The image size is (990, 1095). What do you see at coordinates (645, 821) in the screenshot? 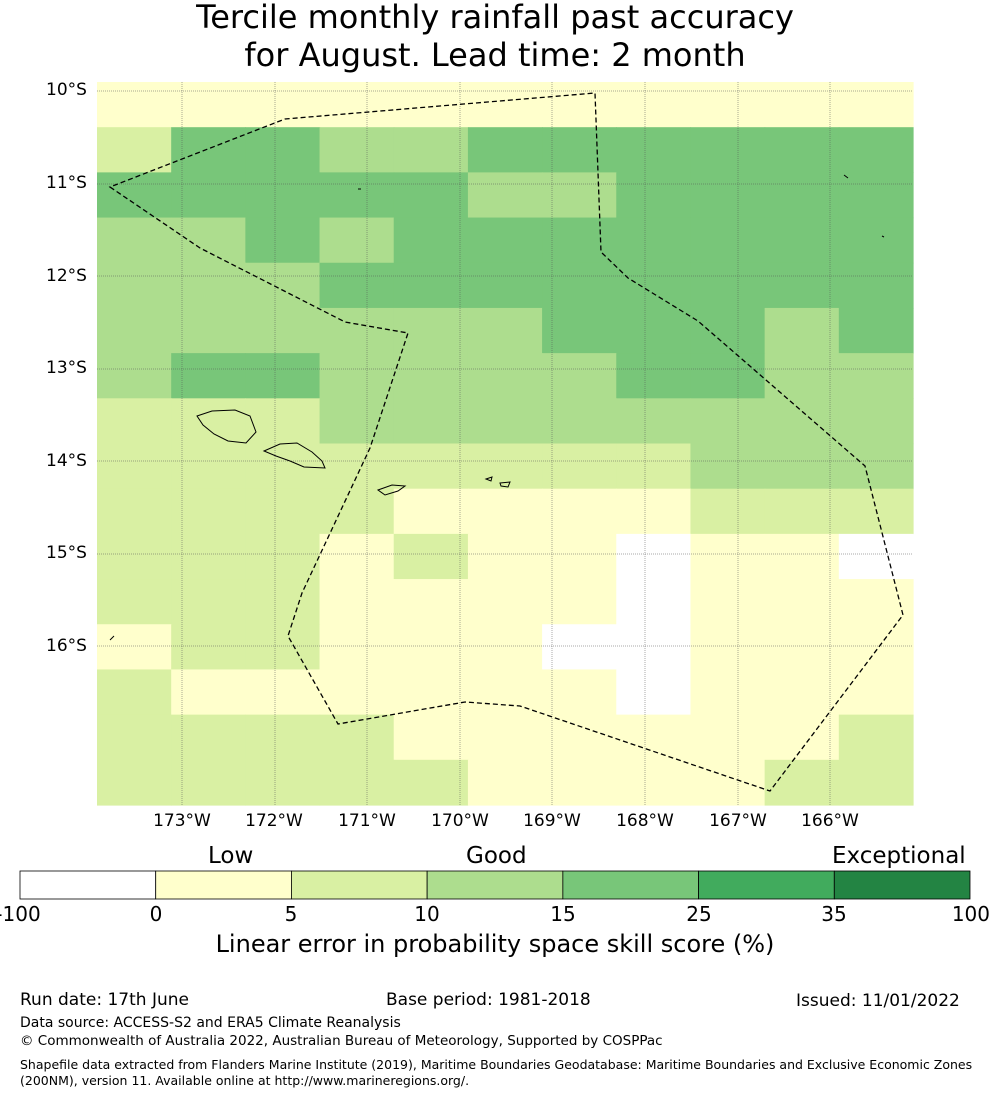
I see `lon-label-168w: 168°W` at bounding box center [645, 821].